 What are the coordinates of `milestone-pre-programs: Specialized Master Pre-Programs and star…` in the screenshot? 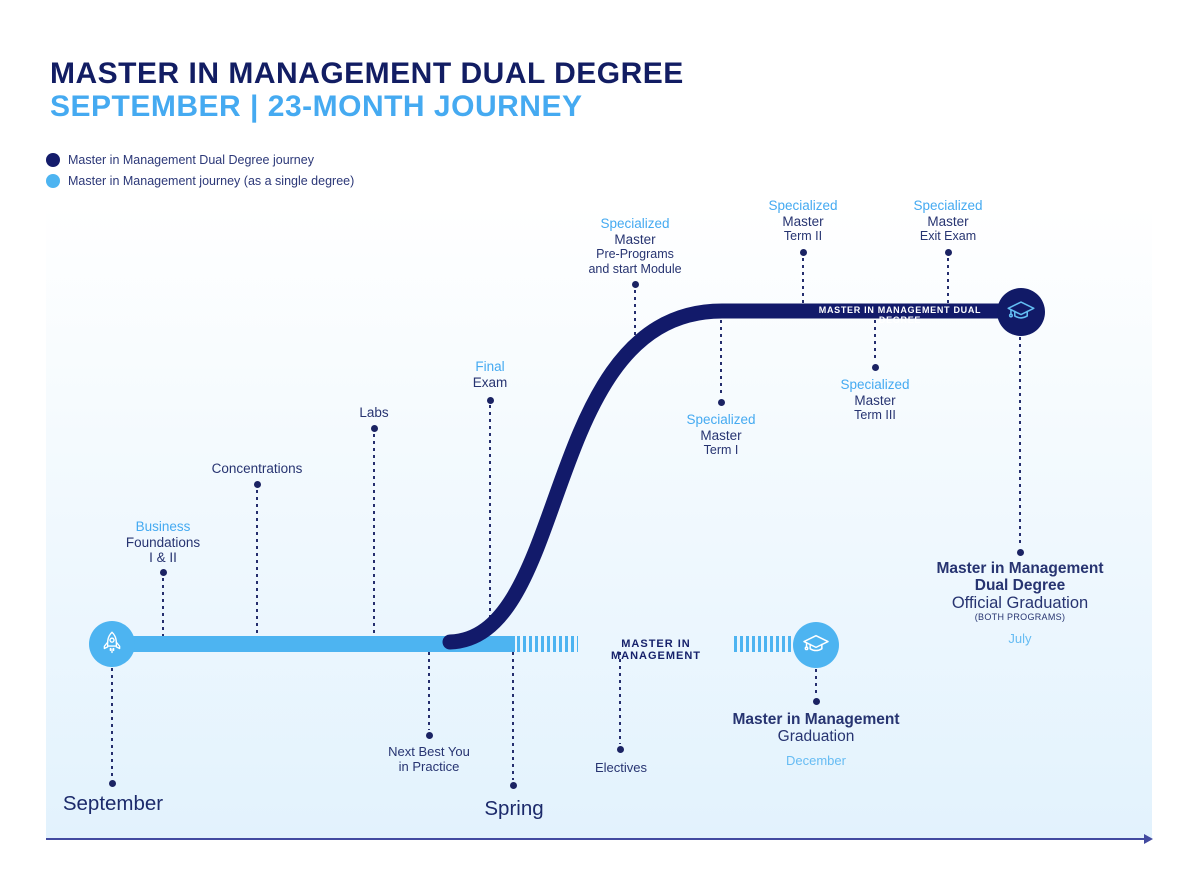 It's located at (635, 246).